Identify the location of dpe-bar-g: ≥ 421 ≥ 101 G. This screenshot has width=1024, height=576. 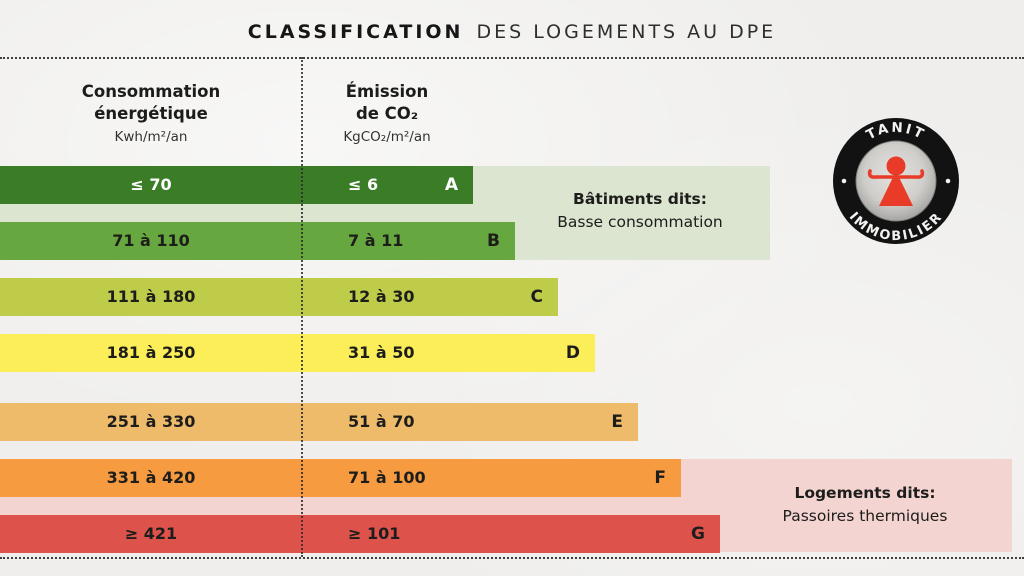
(360, 534).